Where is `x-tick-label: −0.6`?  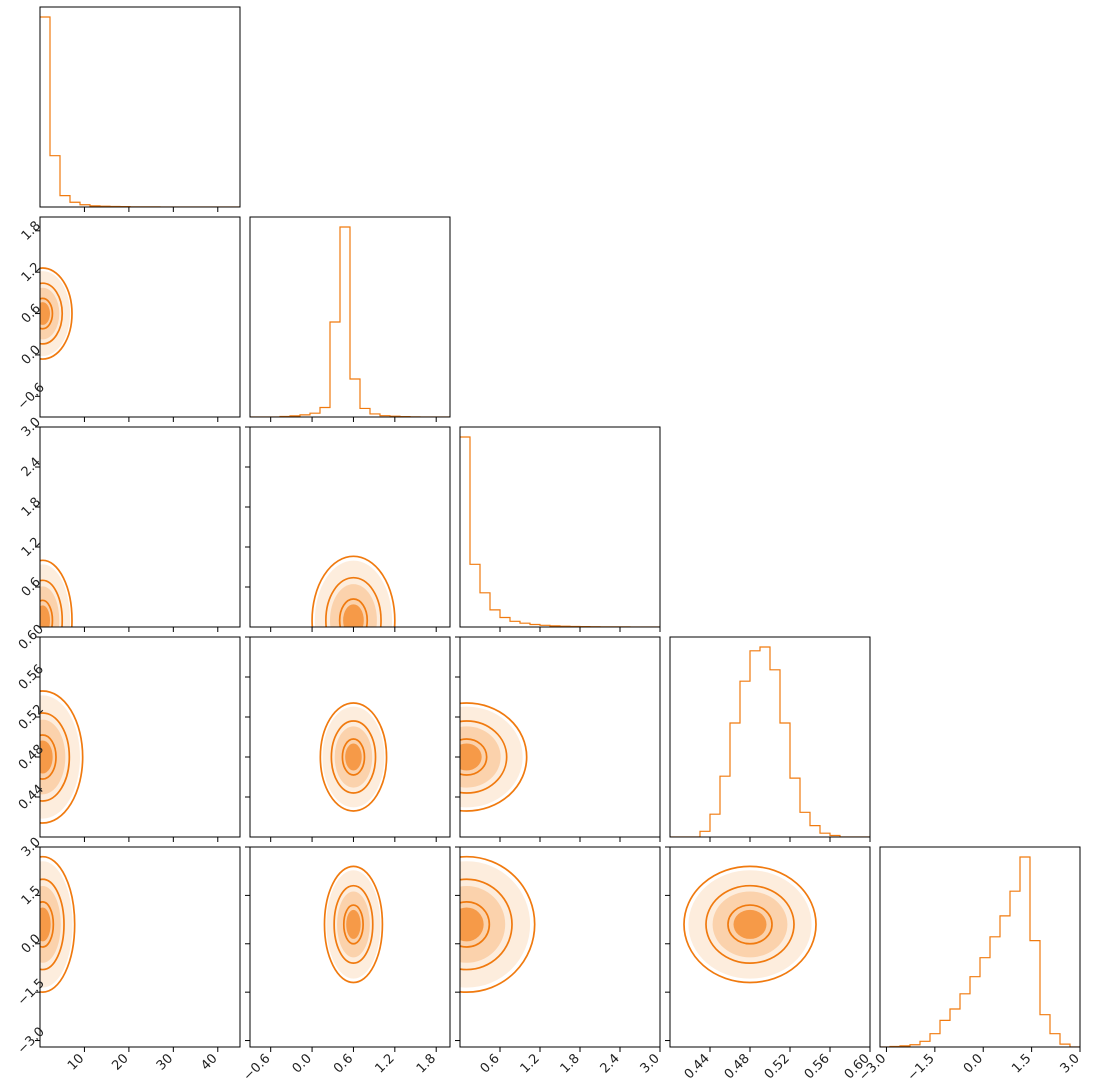
x-tick-label: −0.6 is located at coordinates (257, 1067).